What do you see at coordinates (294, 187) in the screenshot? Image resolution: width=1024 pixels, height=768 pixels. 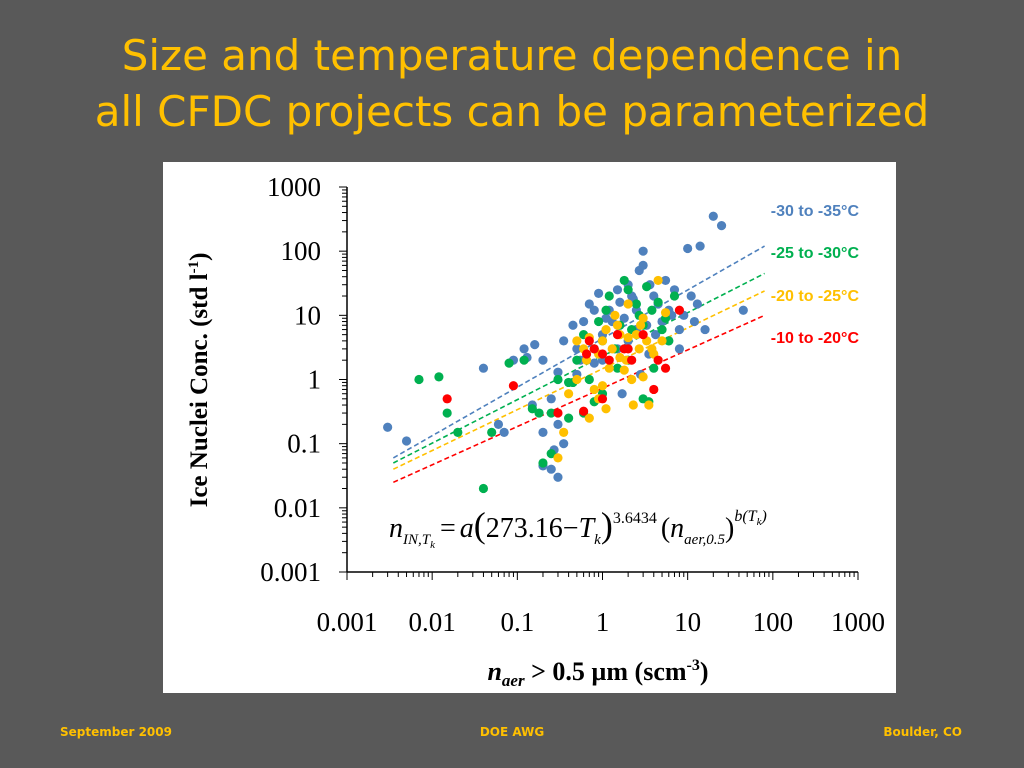 I see `y-tick-label: 1000` at bounding box center [294, 187].